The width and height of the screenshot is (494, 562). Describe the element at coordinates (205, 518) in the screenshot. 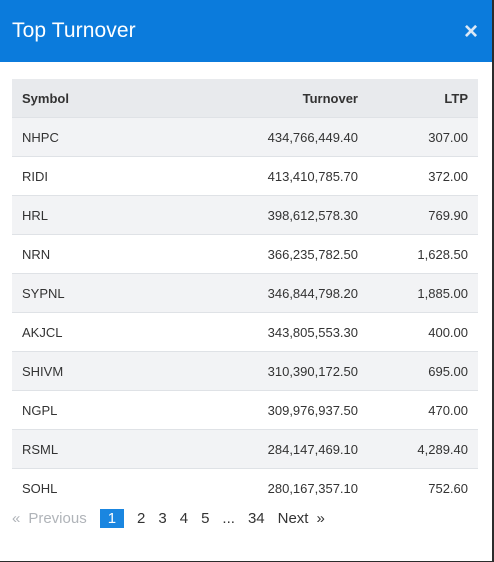

I see `page-button-5: 5` at that location.